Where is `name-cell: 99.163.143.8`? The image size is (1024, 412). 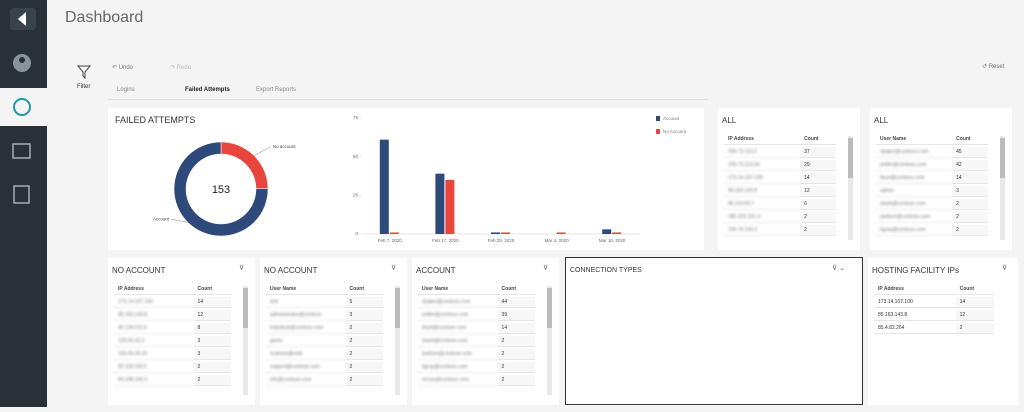 name-cell: 99.163.143.8 is located at coordinates (762, 191).